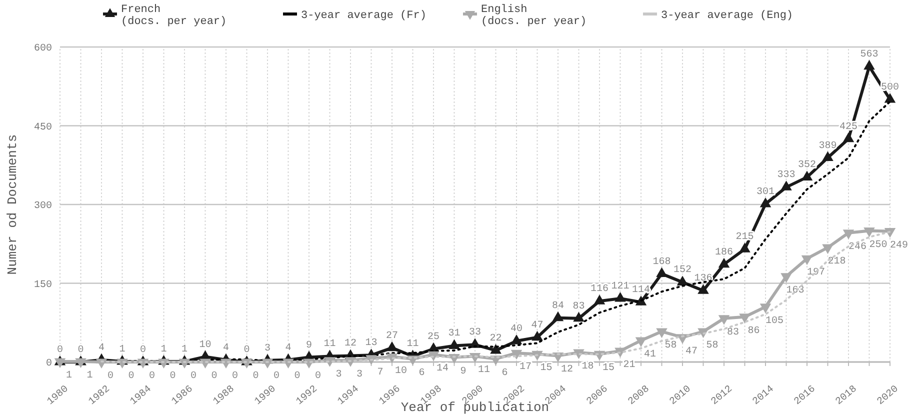 The image size is (920, 415). What do you see at coordinates (599, 290) in the screenshot?
I see `data-label: 116` at bounding box center [599, 290].